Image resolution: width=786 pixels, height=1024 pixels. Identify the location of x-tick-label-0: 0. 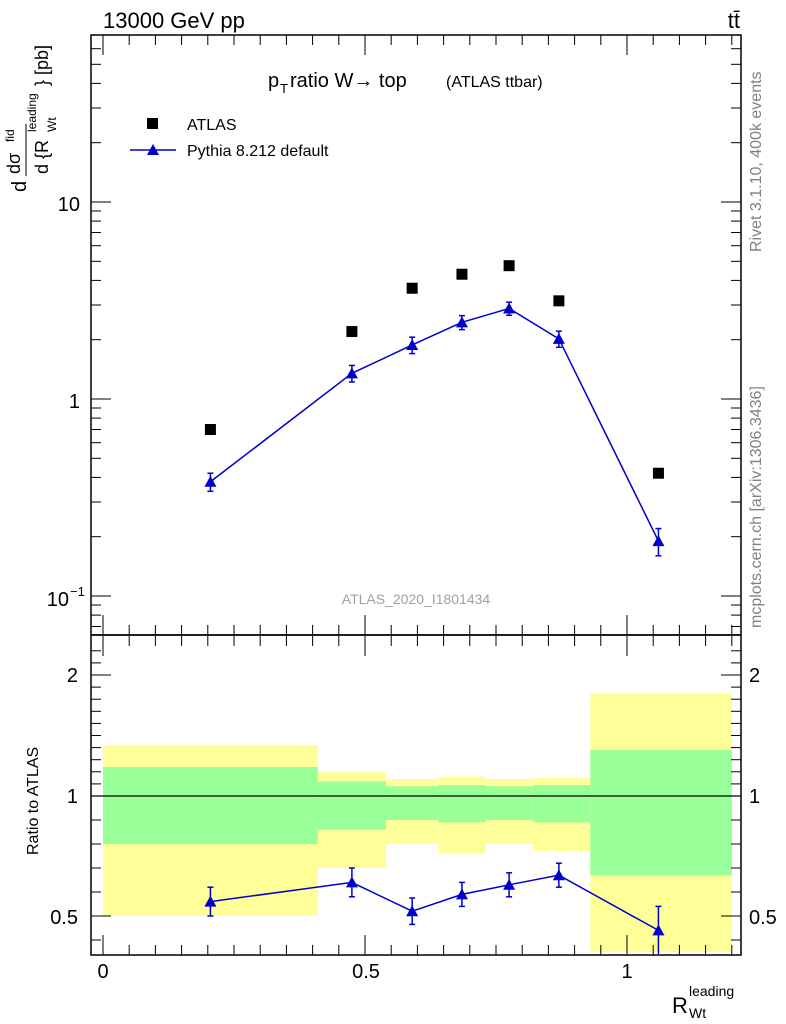
(102, 972).